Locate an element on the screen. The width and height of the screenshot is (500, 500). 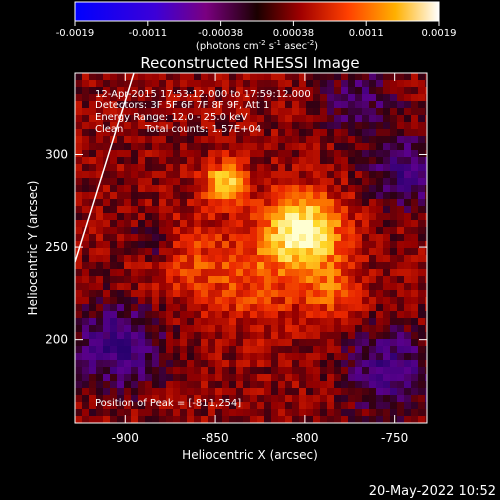
x-tick-label: -850 is located at coordinates (214, 438).